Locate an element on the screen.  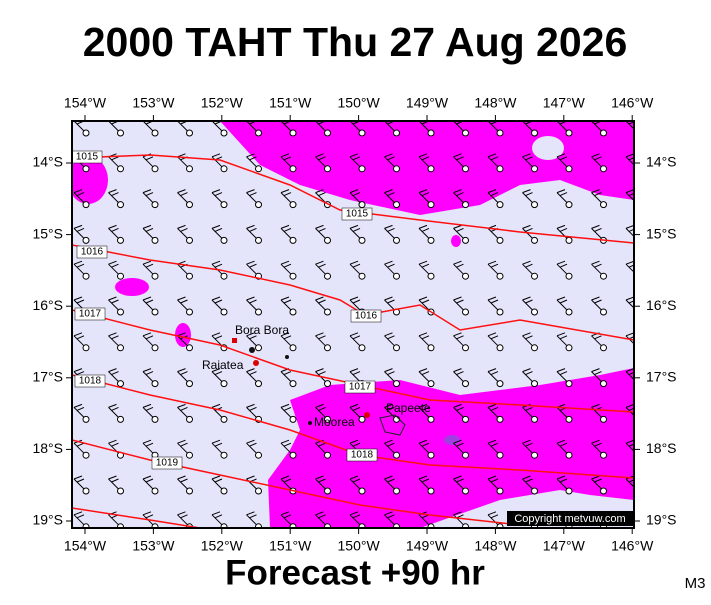
place-label: Moorea is located at coordinates (334, 422).